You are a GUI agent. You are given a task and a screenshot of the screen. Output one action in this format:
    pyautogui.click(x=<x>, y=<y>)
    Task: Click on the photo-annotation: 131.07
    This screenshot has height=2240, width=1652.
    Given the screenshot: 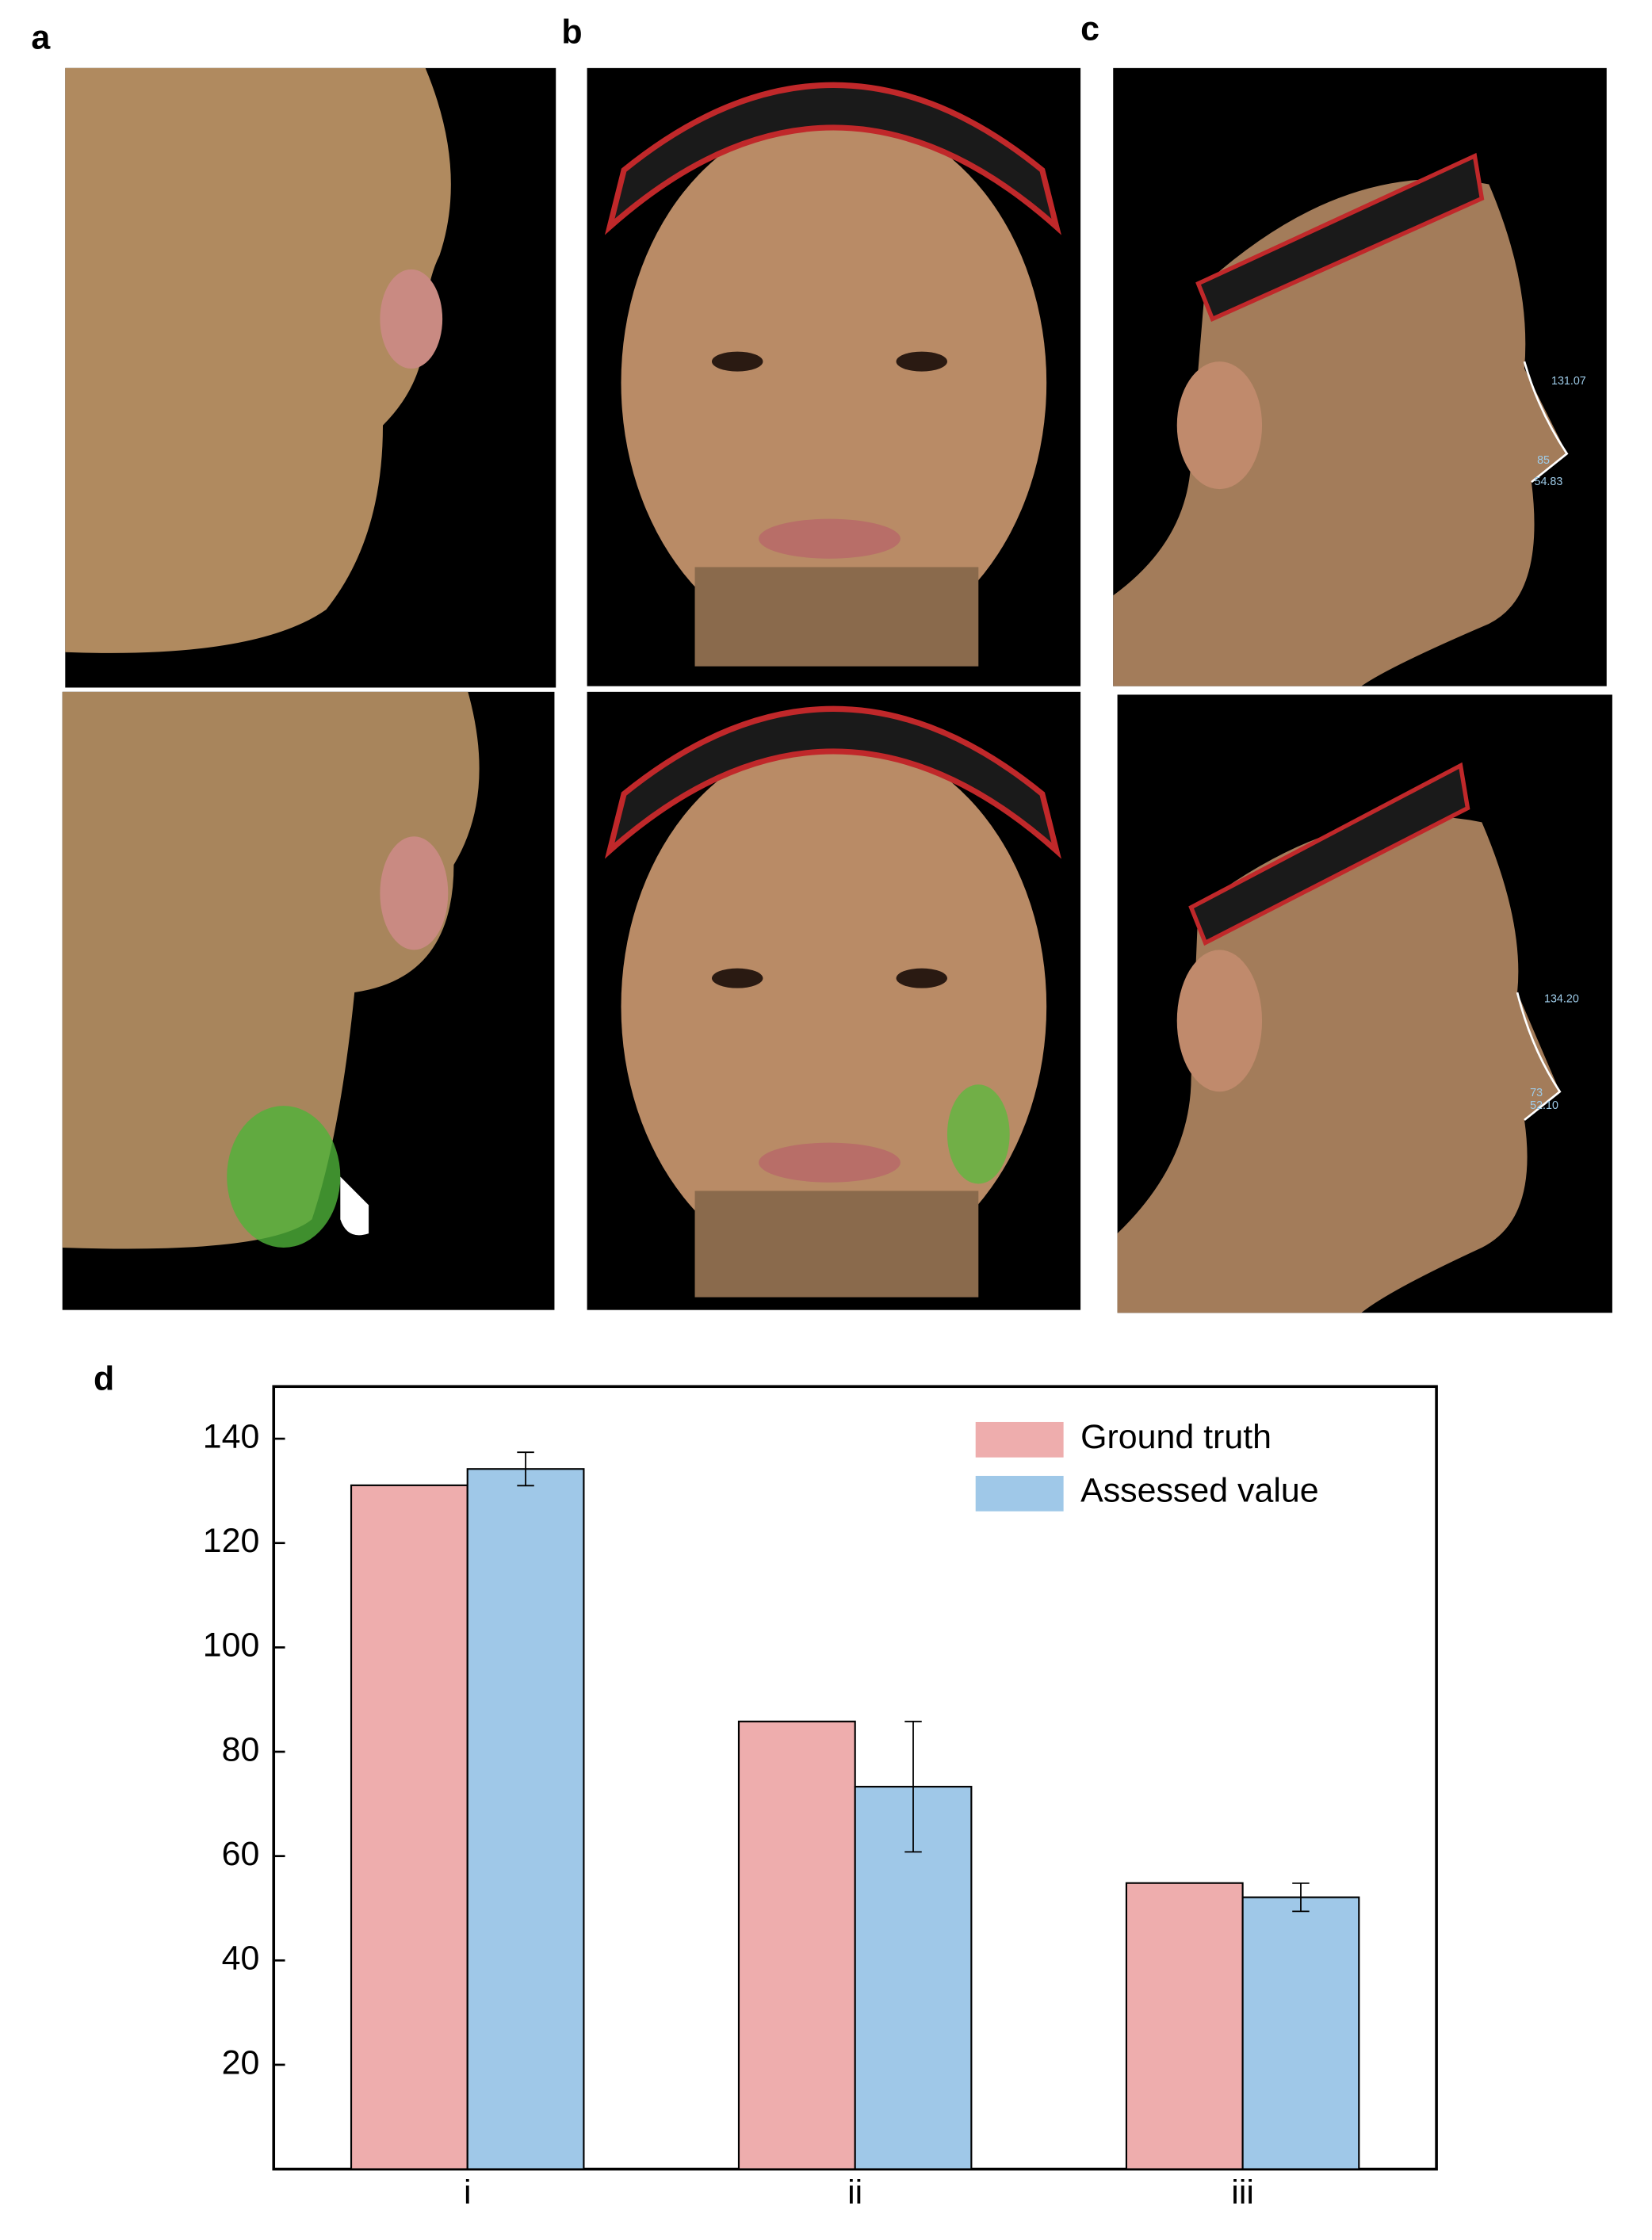 What is the action you would take?
    pyautogui.click(x=1568, y=381)
    